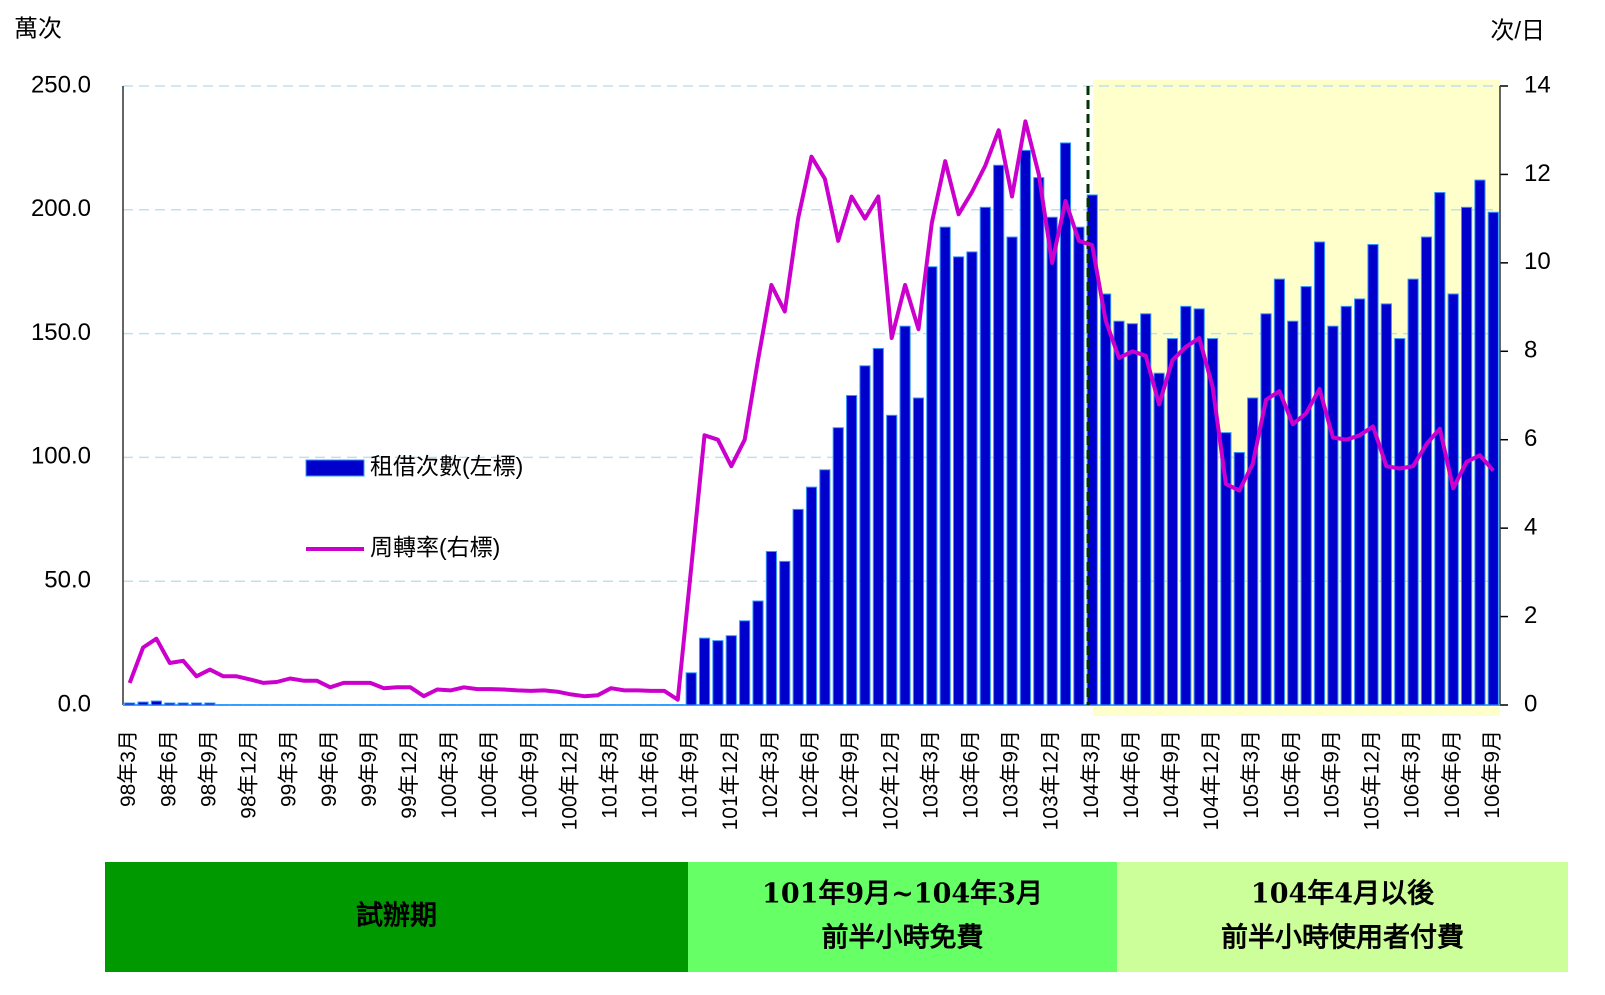  Describe the element at coordinates (1051, 780) in the screenshot. I see `x-tick-label: 103年12月` at that location.